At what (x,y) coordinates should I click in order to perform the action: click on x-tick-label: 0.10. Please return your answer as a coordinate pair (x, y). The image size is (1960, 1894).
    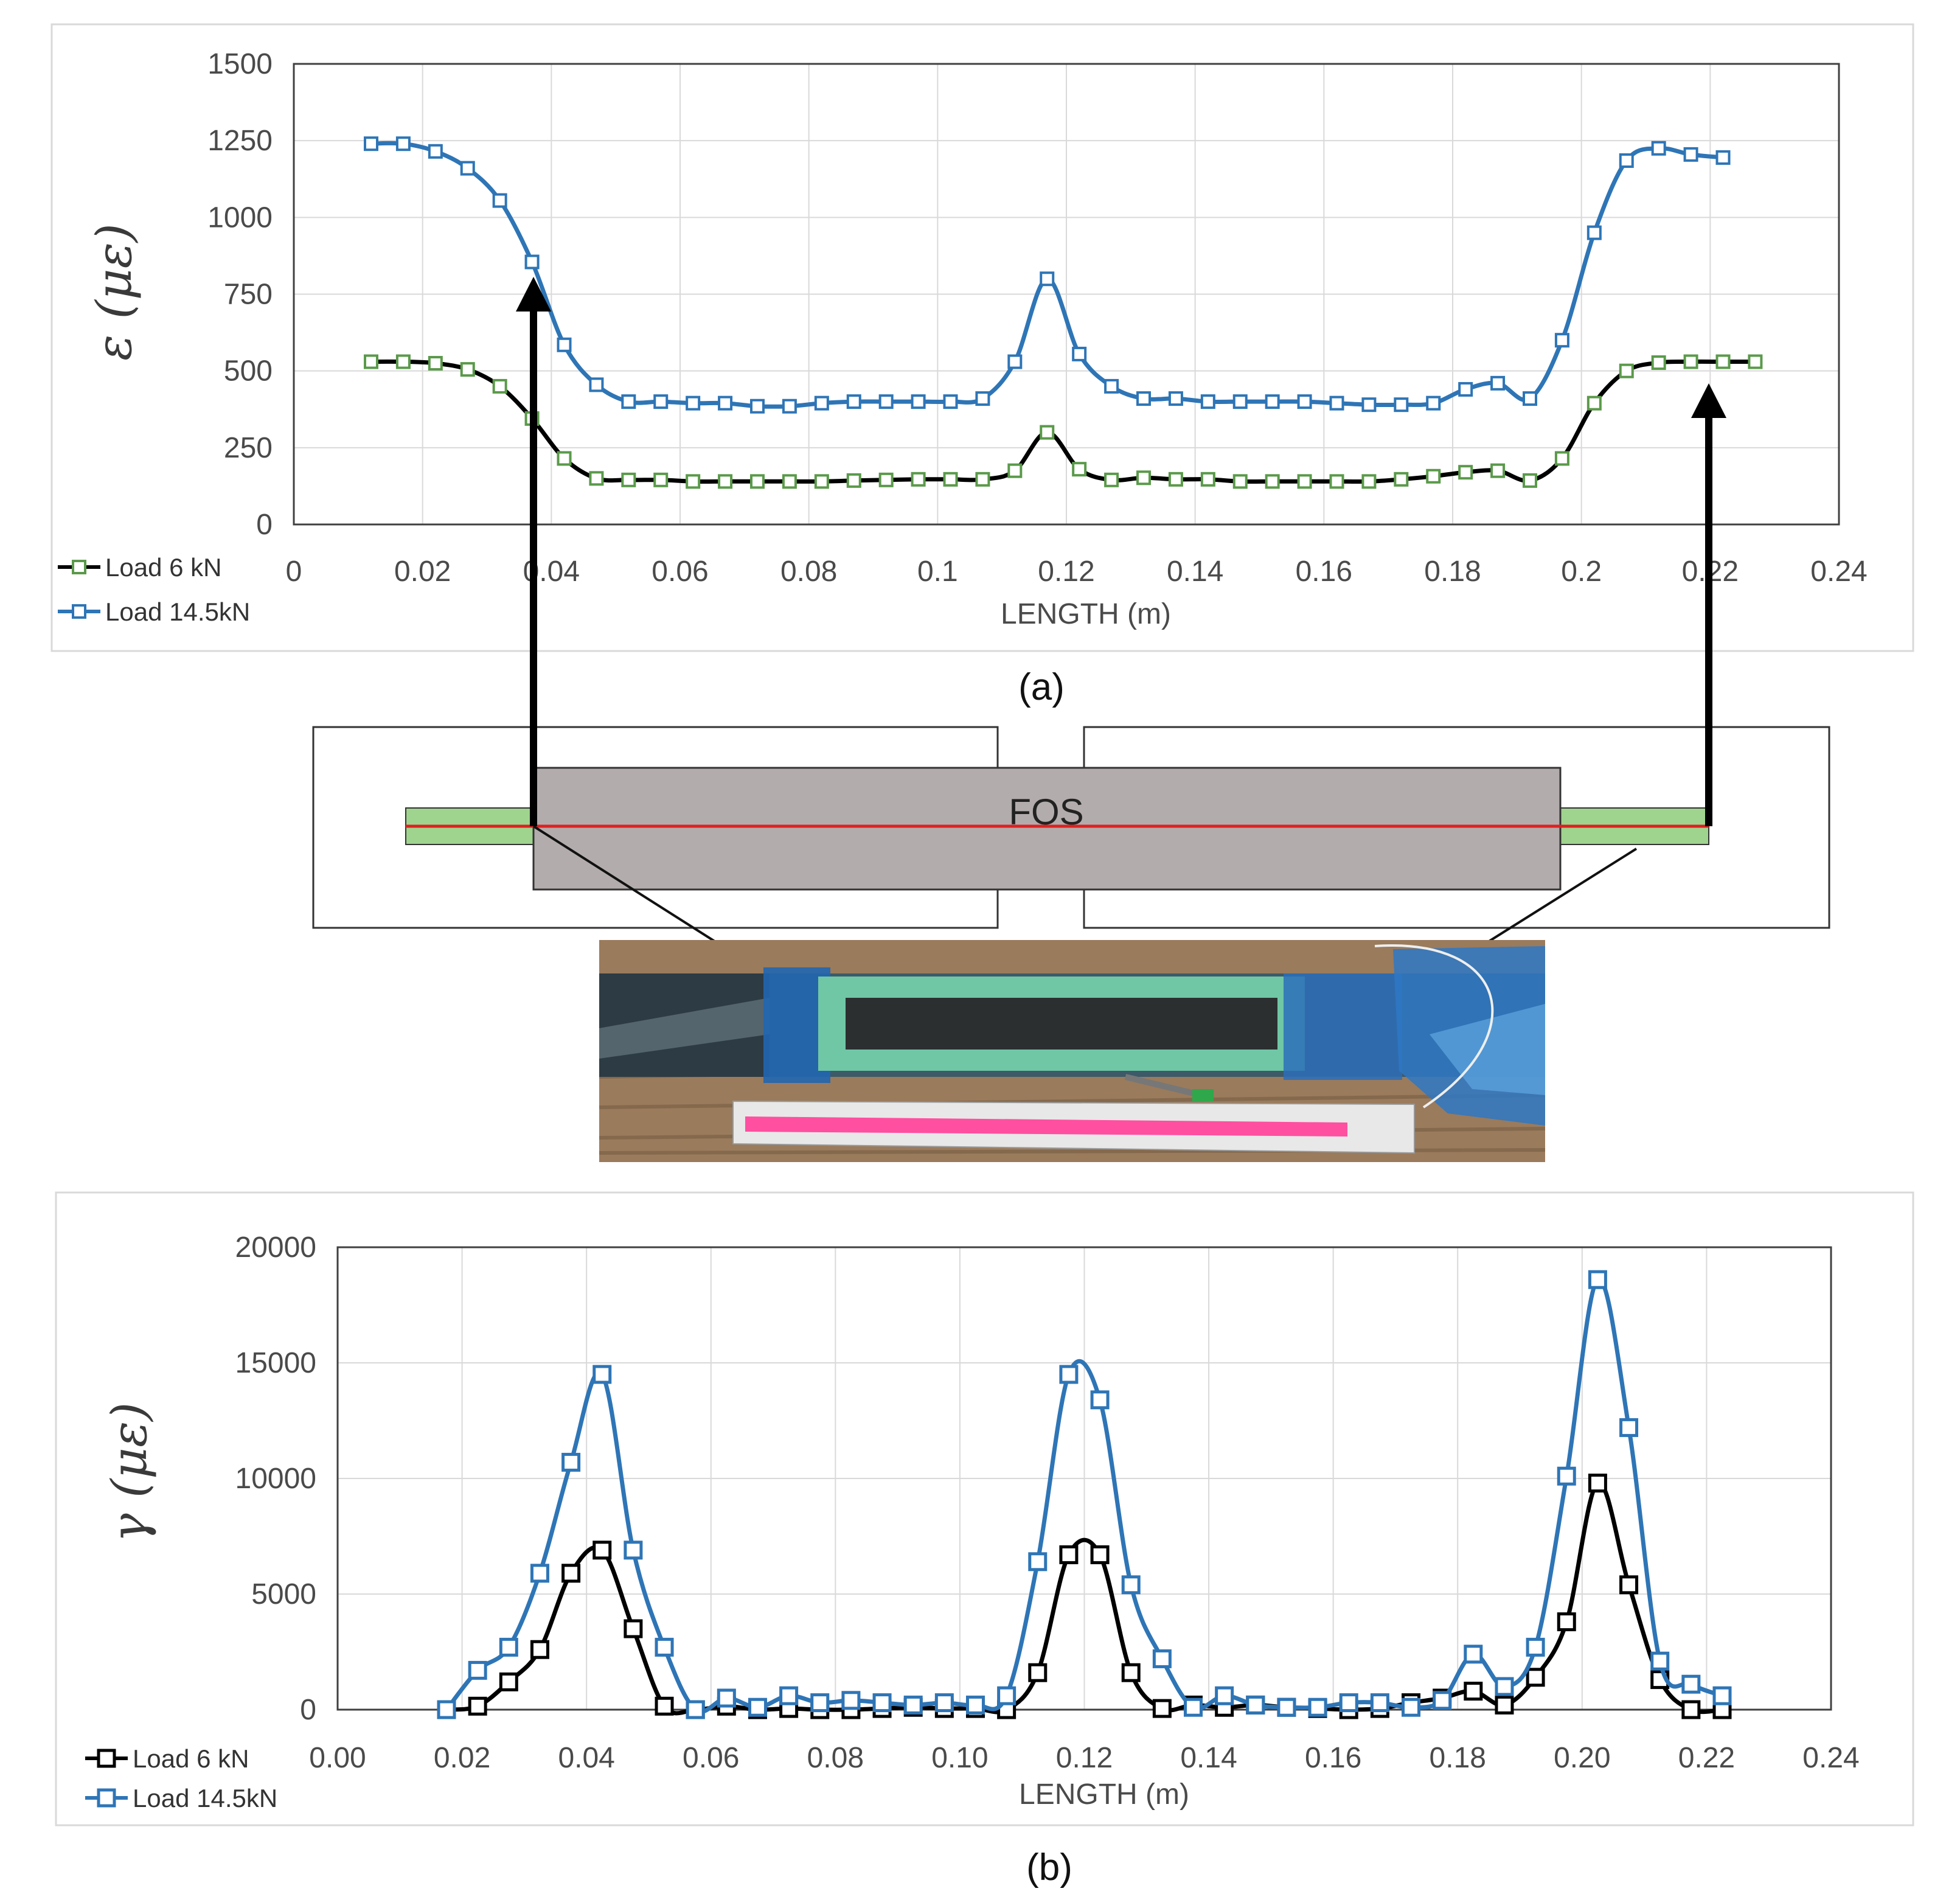
    Looking at the image, I should click on (960, 1758).